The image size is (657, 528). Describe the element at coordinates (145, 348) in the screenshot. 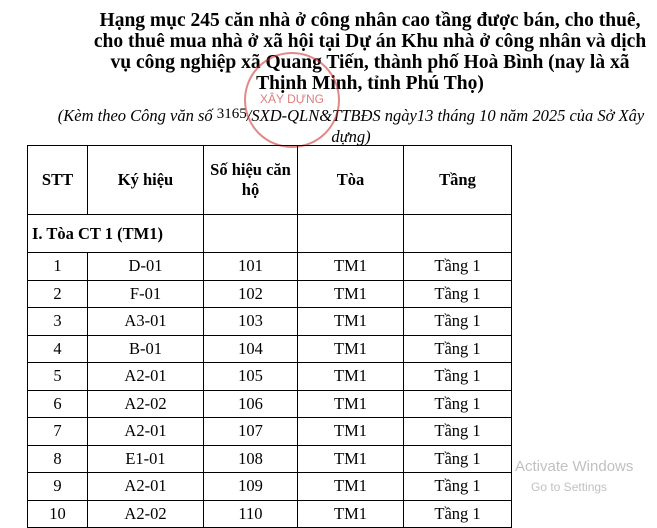

I see `table-cell: B-01` at that location.